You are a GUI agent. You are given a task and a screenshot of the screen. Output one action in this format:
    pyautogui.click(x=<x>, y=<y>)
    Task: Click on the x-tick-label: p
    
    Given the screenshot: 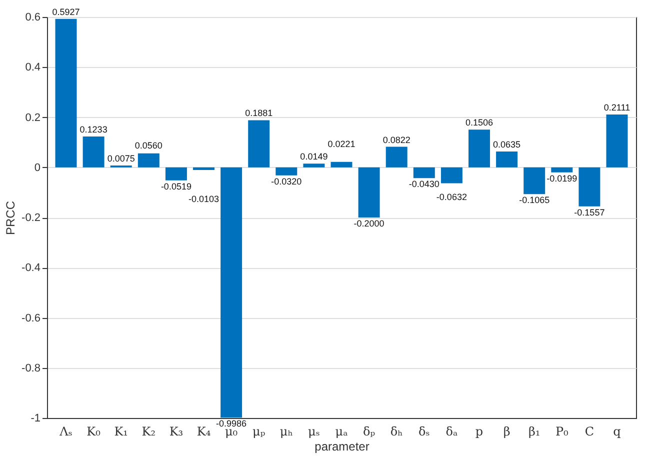 What is the action you would take?
    pyautogui.click(x=479, y=431)
    